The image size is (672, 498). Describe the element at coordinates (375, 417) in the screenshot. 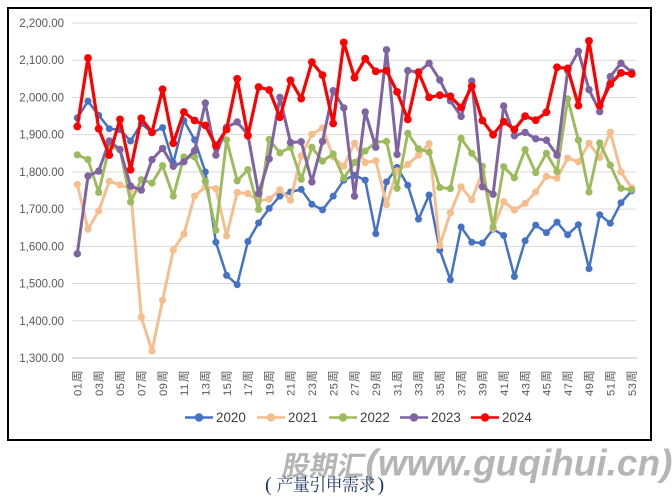

I see `svg-text: 2022` at that location.